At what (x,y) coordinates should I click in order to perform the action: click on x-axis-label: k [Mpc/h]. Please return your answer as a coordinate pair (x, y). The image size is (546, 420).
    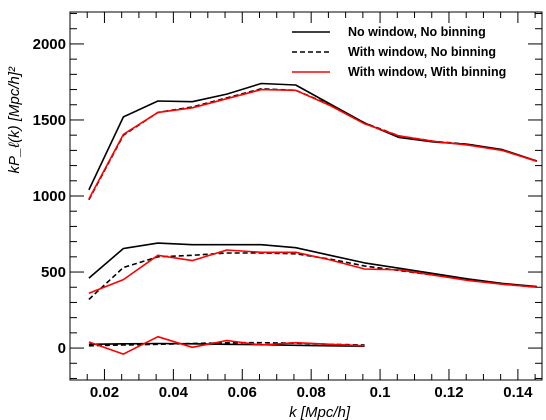
    Looking at the image, I should click on (320, 412).